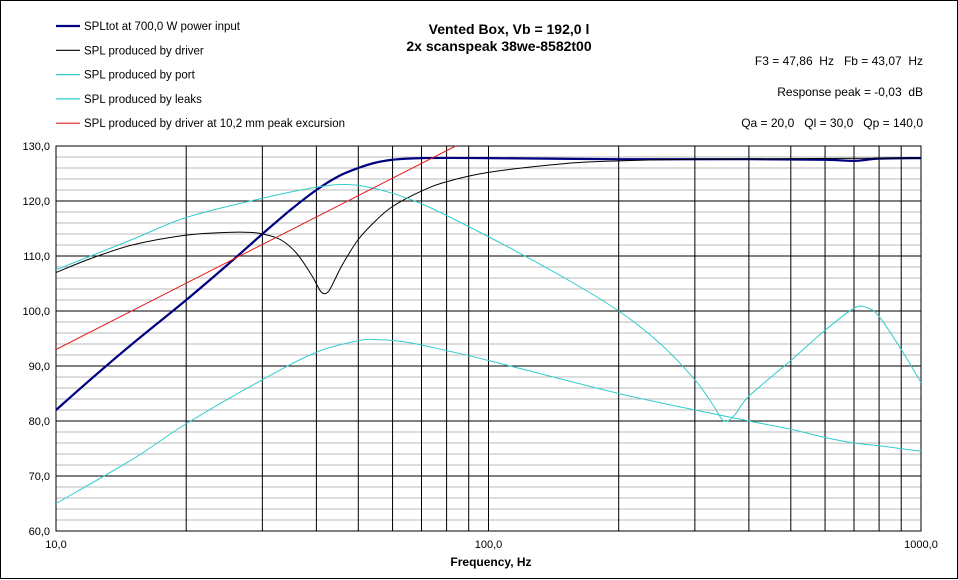 The width and height of the screenshot is (958, 580). I want to click on x-tick-label: 10,0, so click(55, 545).